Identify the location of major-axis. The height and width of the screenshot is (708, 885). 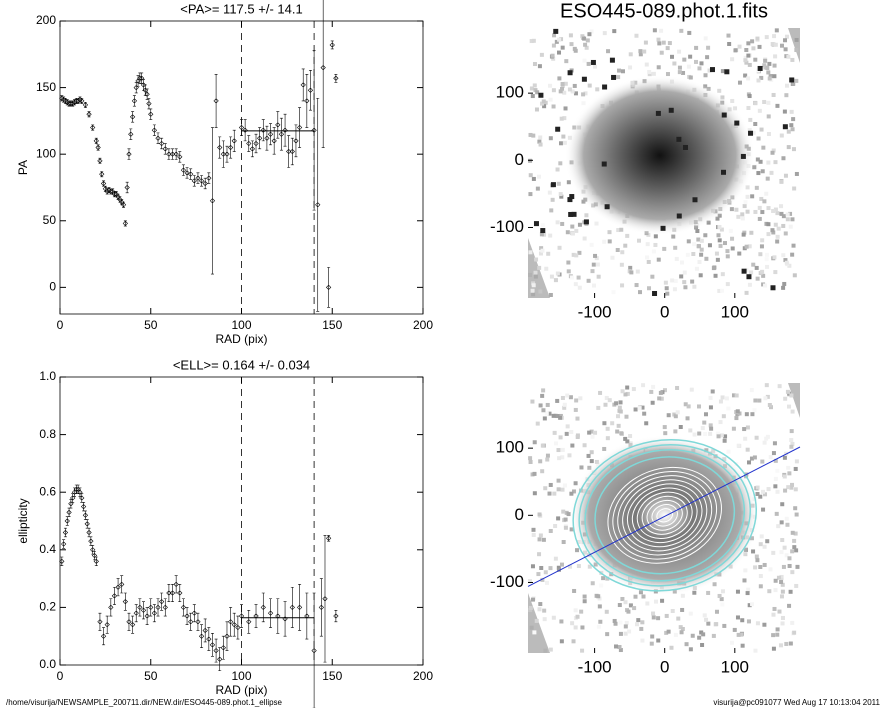
(664, 516).